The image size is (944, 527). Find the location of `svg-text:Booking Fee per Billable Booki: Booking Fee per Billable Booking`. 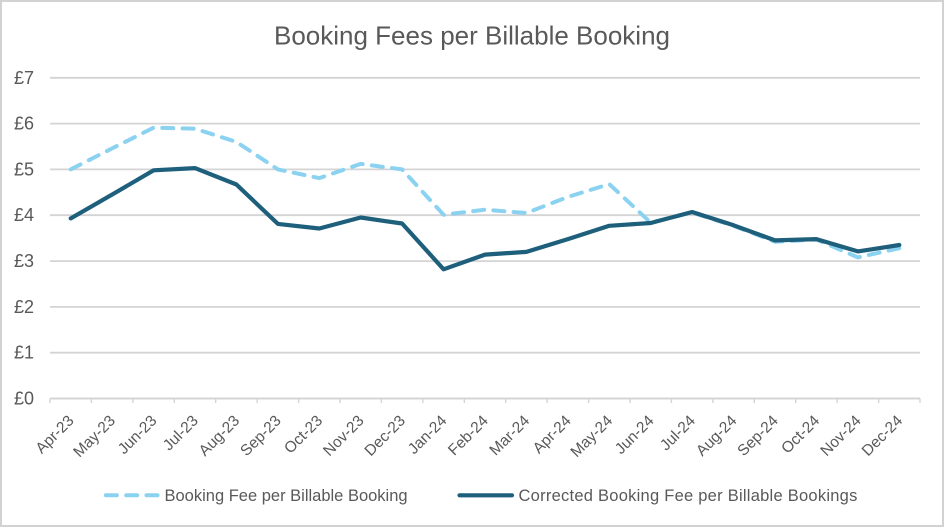

svg-text:Booking Fee per Billable Booki: Booking Fee per Billable Booking is located at coordinates (286, 496).